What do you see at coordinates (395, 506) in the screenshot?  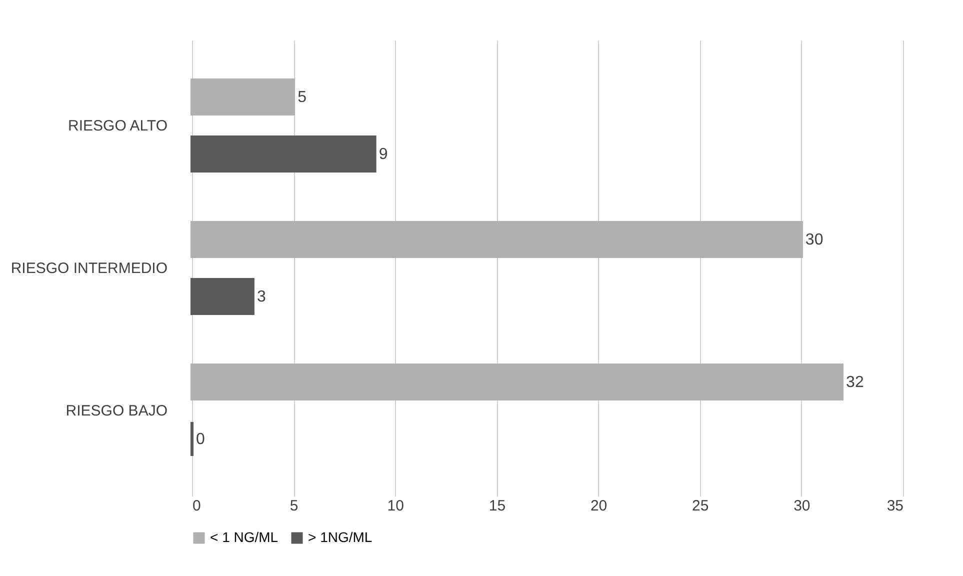 I see `x-tick-label: 10` at bounding box center [395, 506].